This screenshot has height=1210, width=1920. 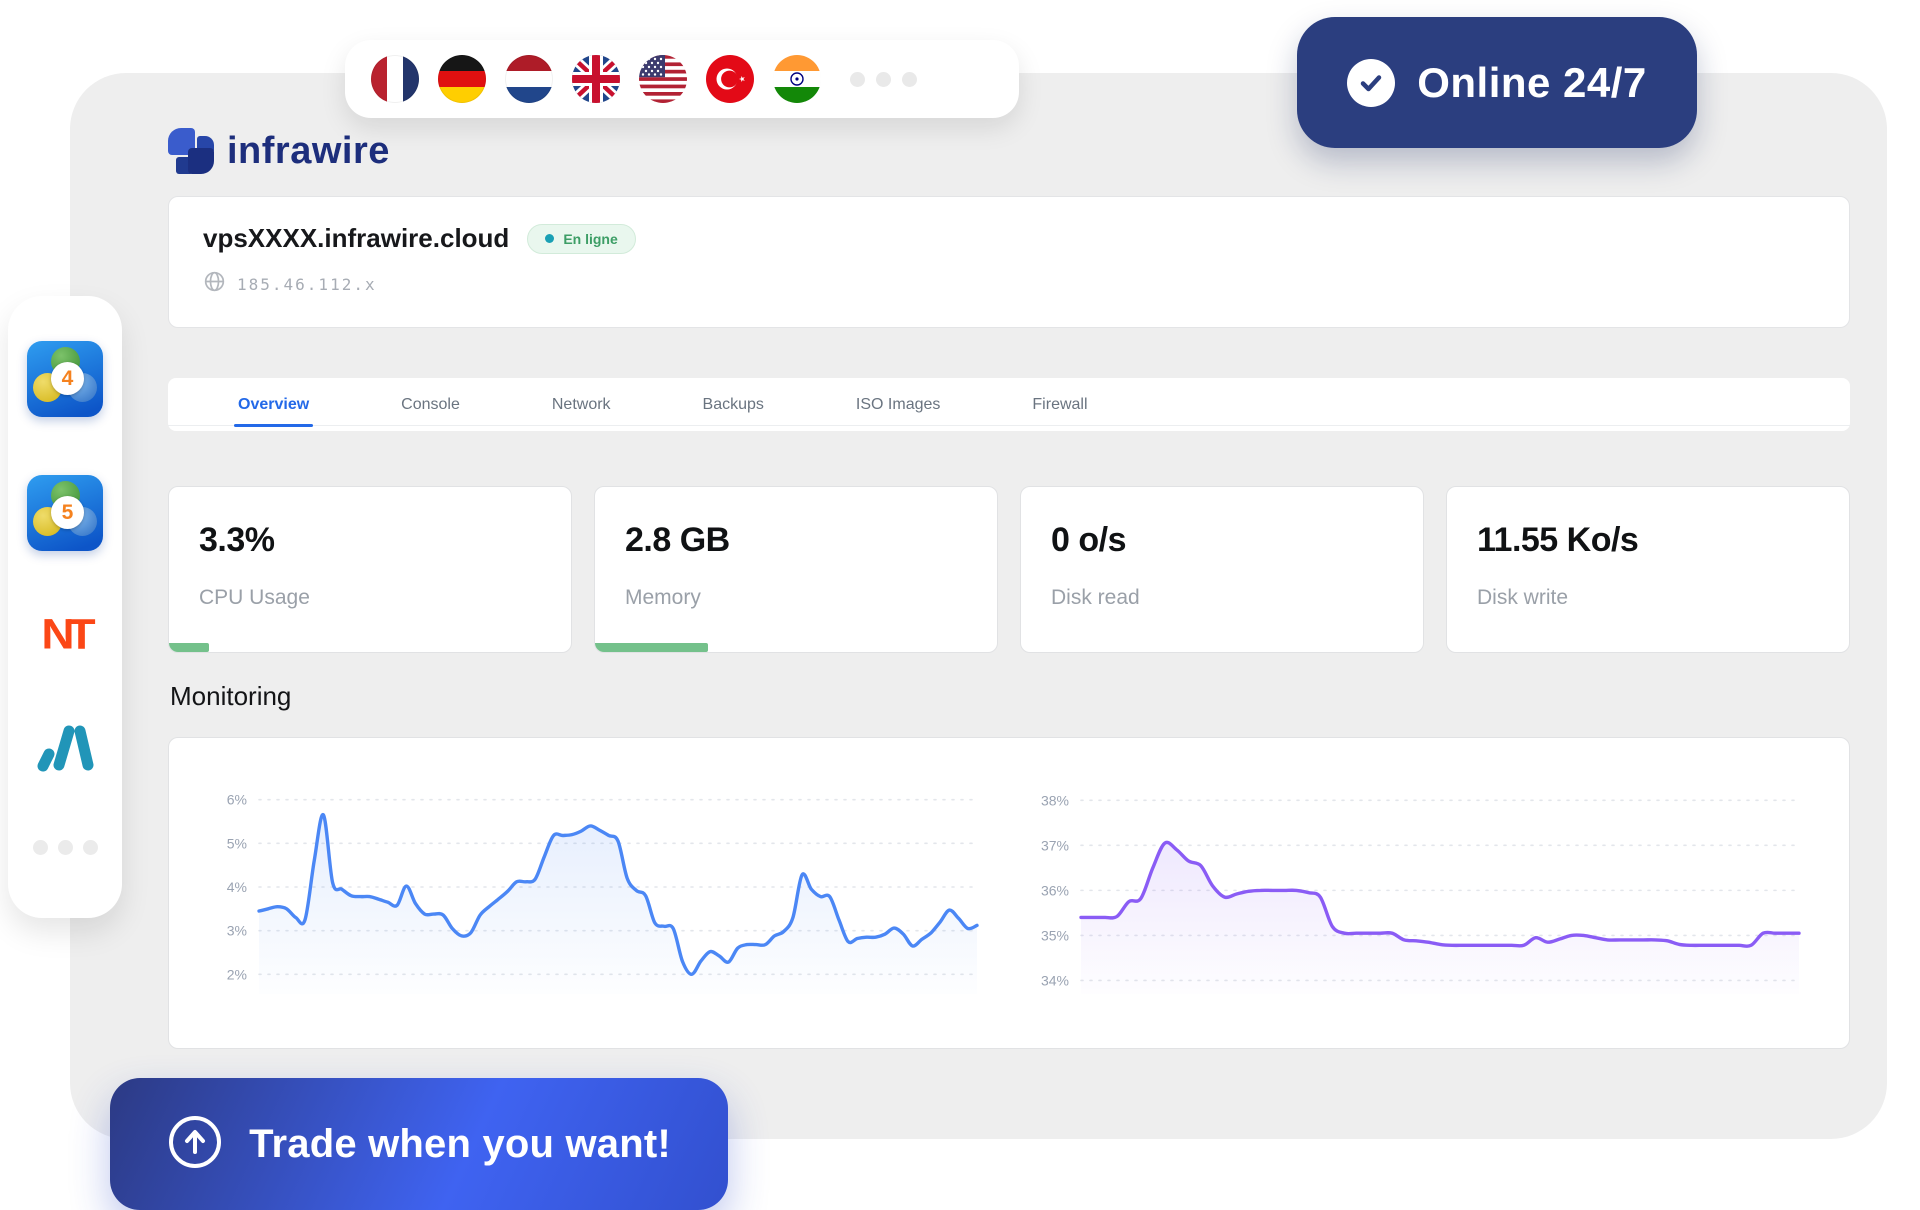 I want to click on more-apps-button, so click(x=65, y=847).